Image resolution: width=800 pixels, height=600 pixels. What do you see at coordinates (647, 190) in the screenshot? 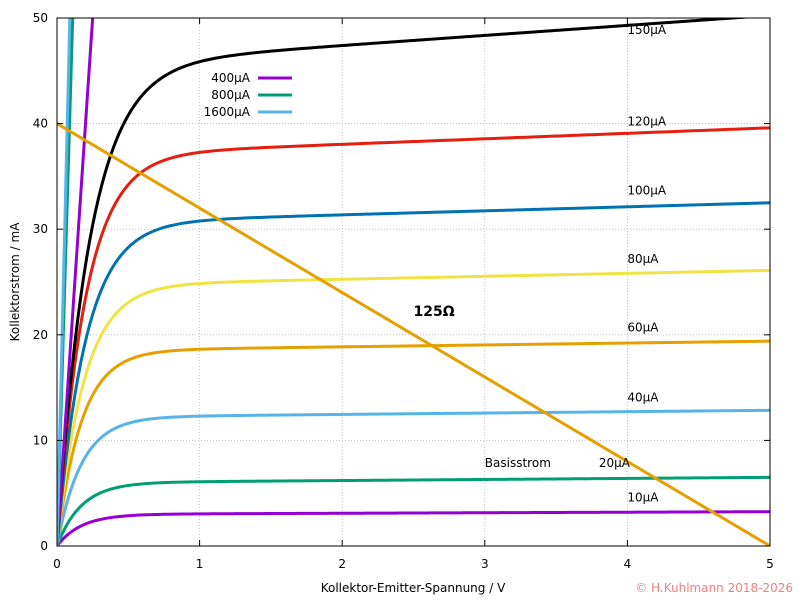
I see `series-label-100A: 100µA` at bounding box center [647, 190].